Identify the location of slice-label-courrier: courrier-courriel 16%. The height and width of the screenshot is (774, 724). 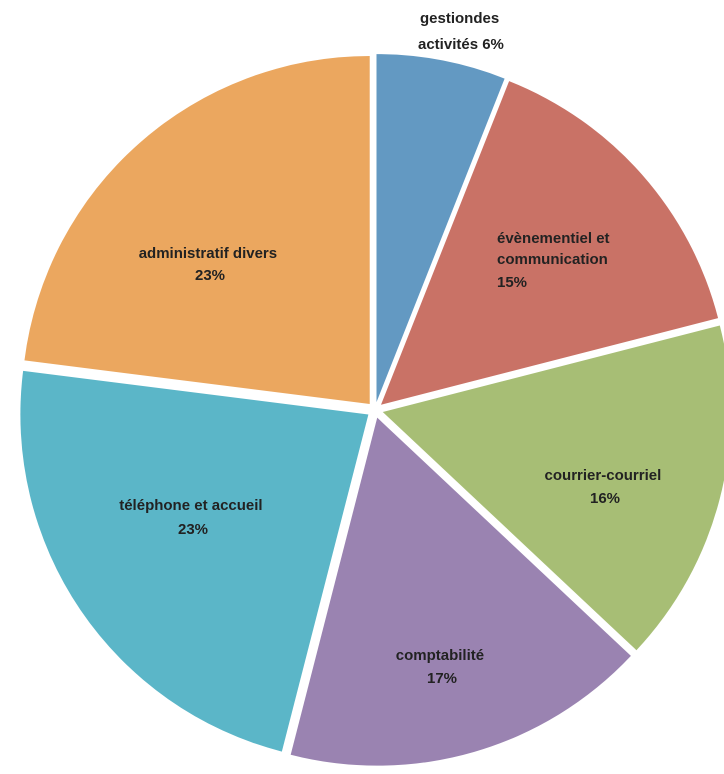
(605, 487).